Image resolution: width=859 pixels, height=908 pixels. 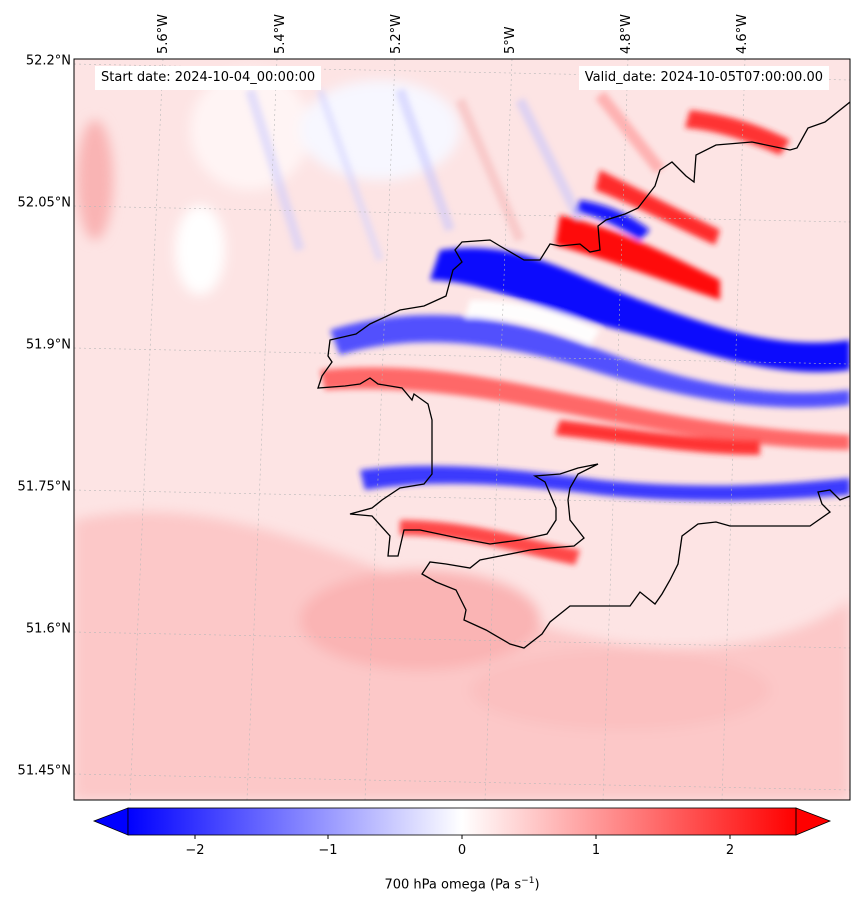 What do you see at coordinates (208, 78) in the screenshot?
I see `start-date-label: Start date: 2024-10-04_00:00:00` at bounding box center [208, 78].